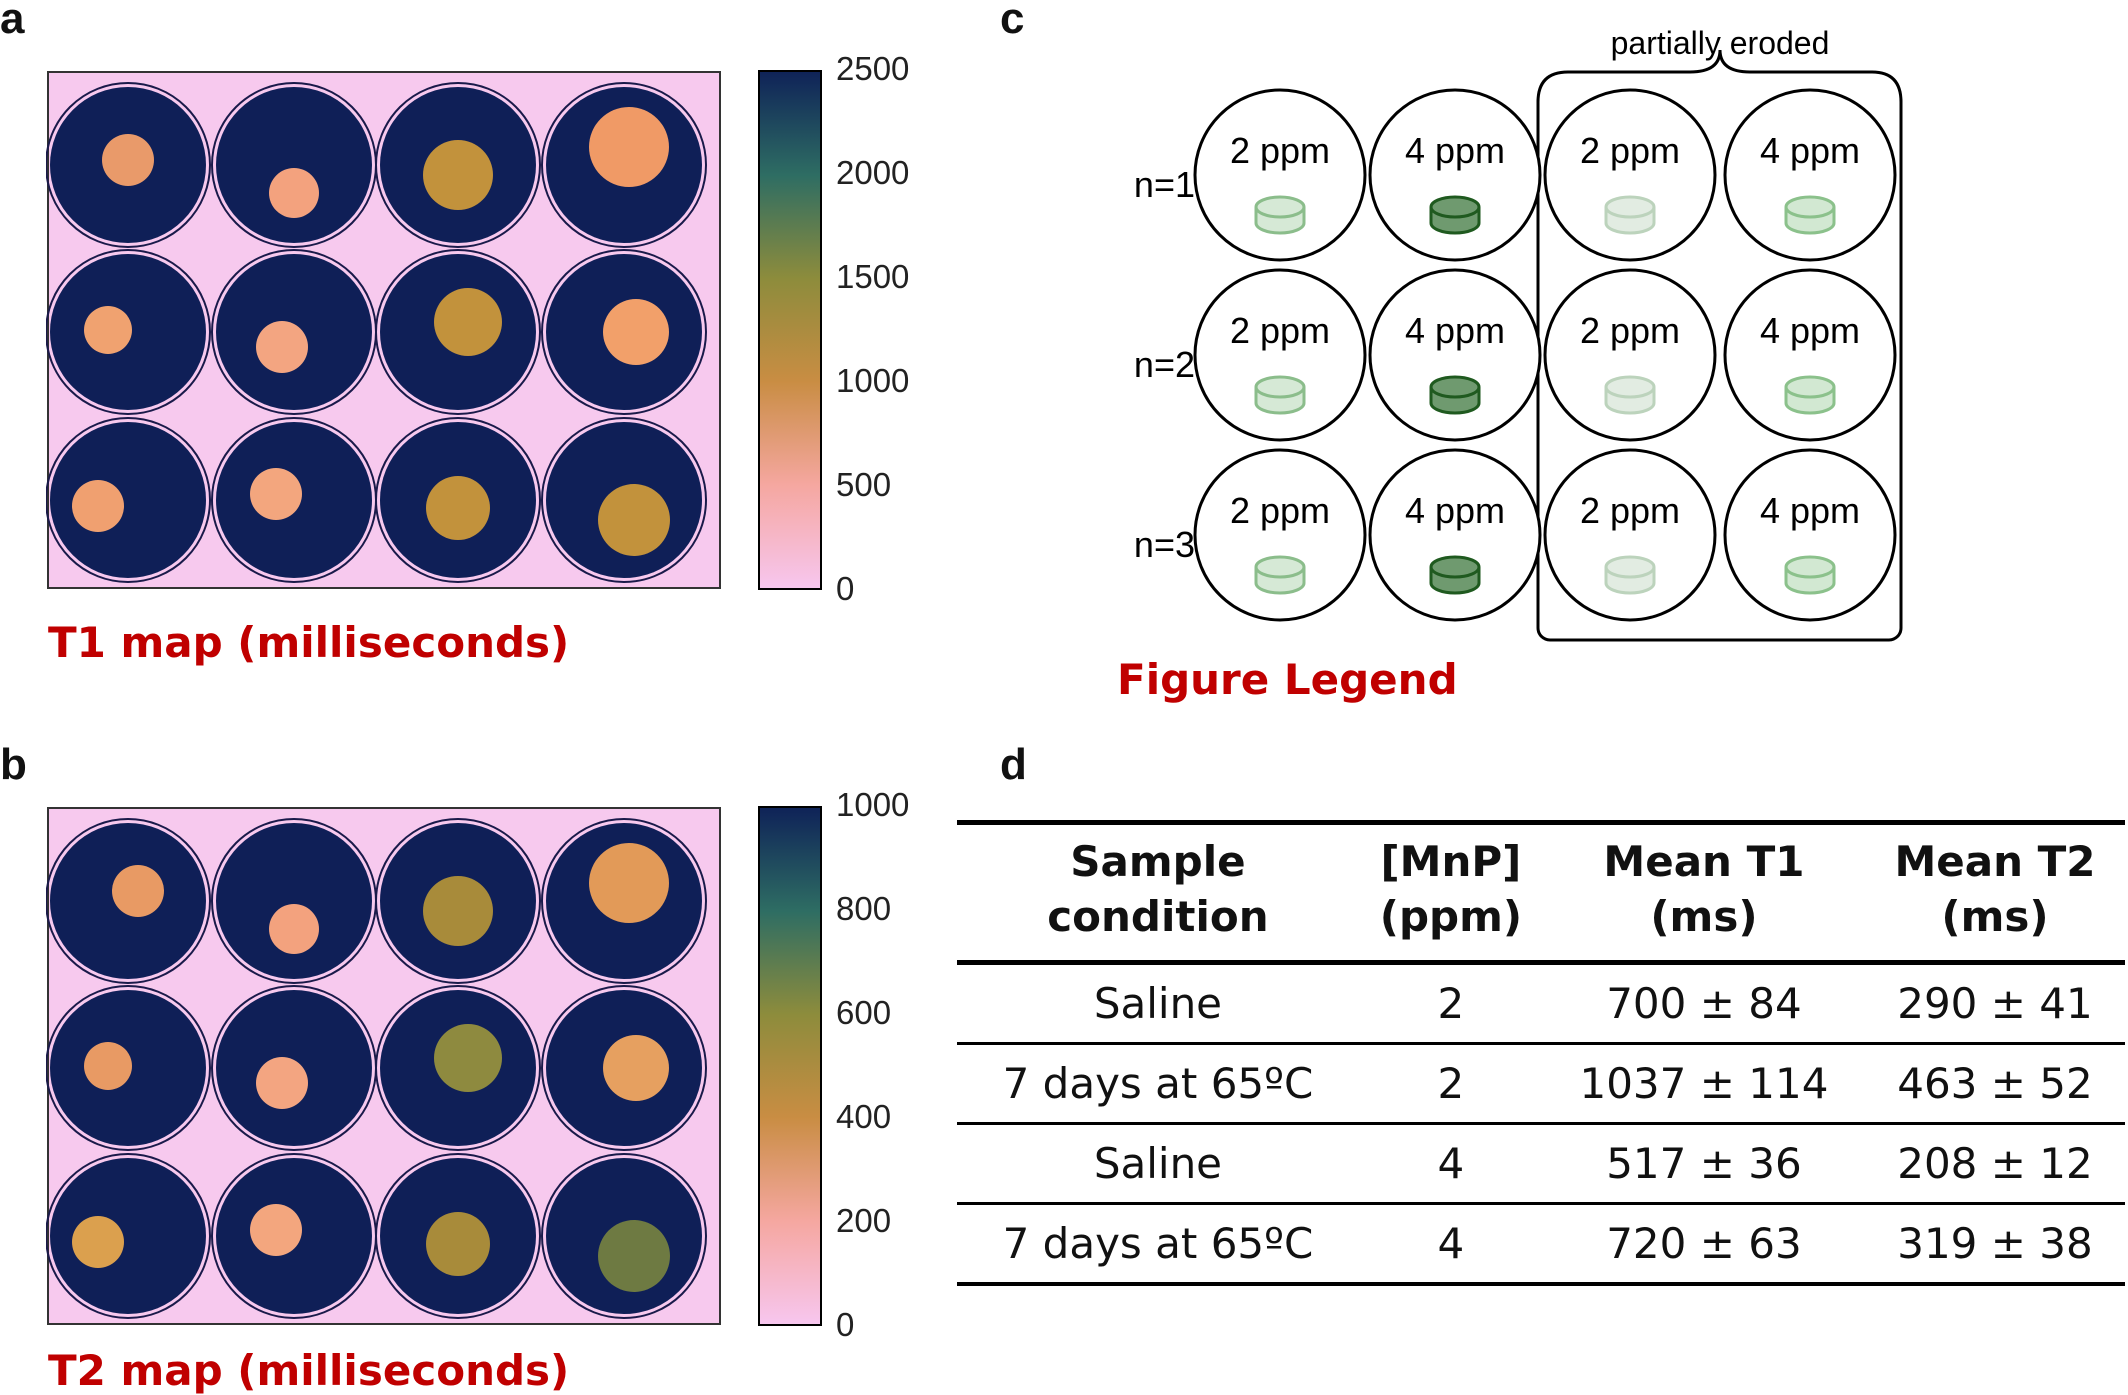  I want to click on t2-map-caption: T2 map (milliseconds), so click(309, 1370).